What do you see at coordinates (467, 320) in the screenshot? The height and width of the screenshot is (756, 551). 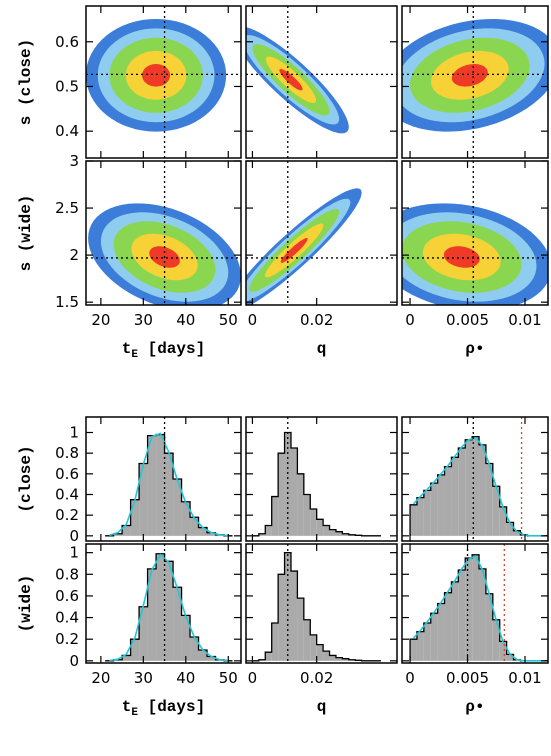 I see `x-tick-label: 0.005` at bounding box center [467, 320].